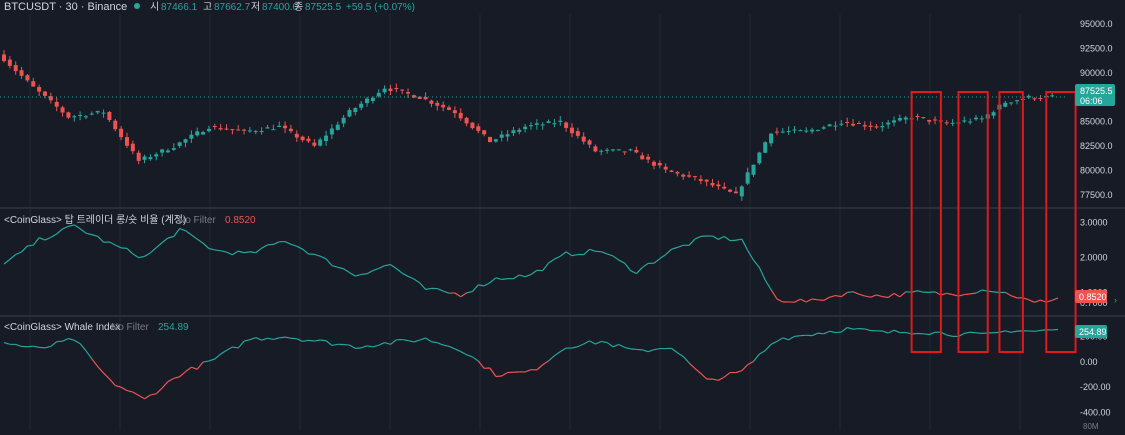  Describe the element at coordinates (62, 327) in the screenshot. I see `indicator2-name: <CoinGlass> Whale Index` at that location.